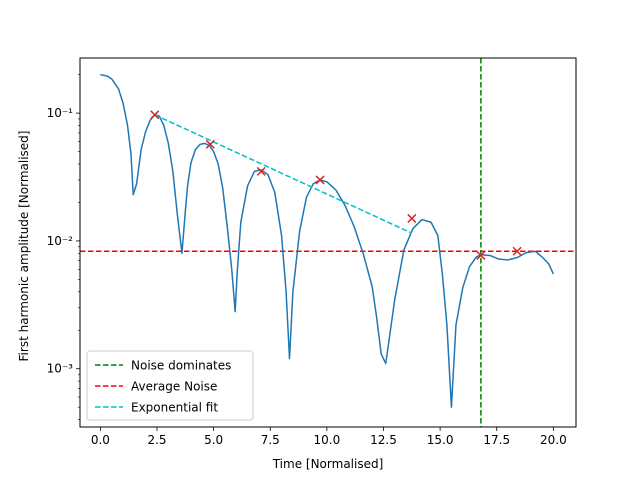 The image size is (640, 480). Describe the element at coordinates (283, 174) in the screenshot. I see `exponential-fit-line` at that location.